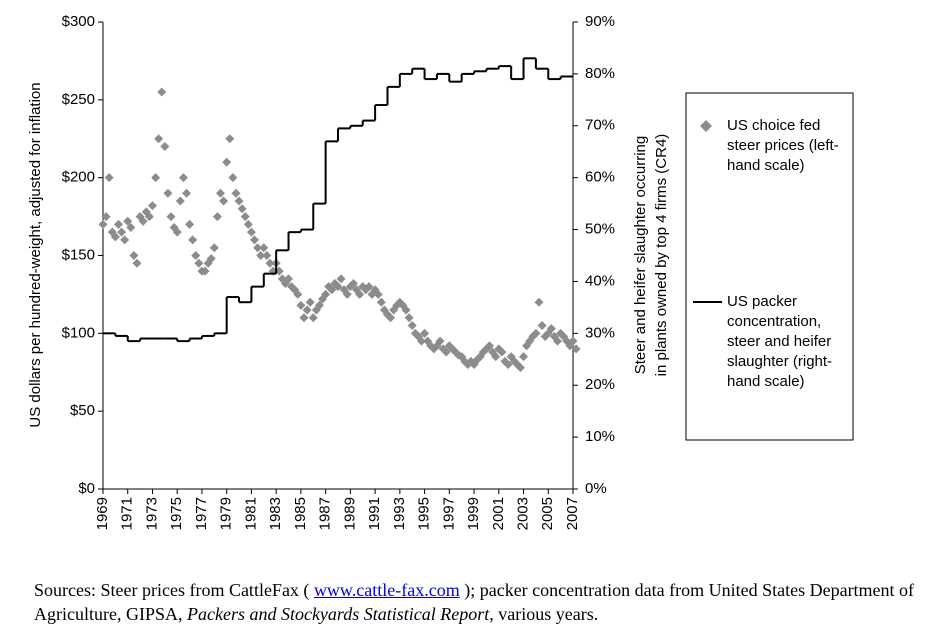  Describe the element at coordinates (78, 21) in the screenshot. I see `y-tick-label: $300` at that location.